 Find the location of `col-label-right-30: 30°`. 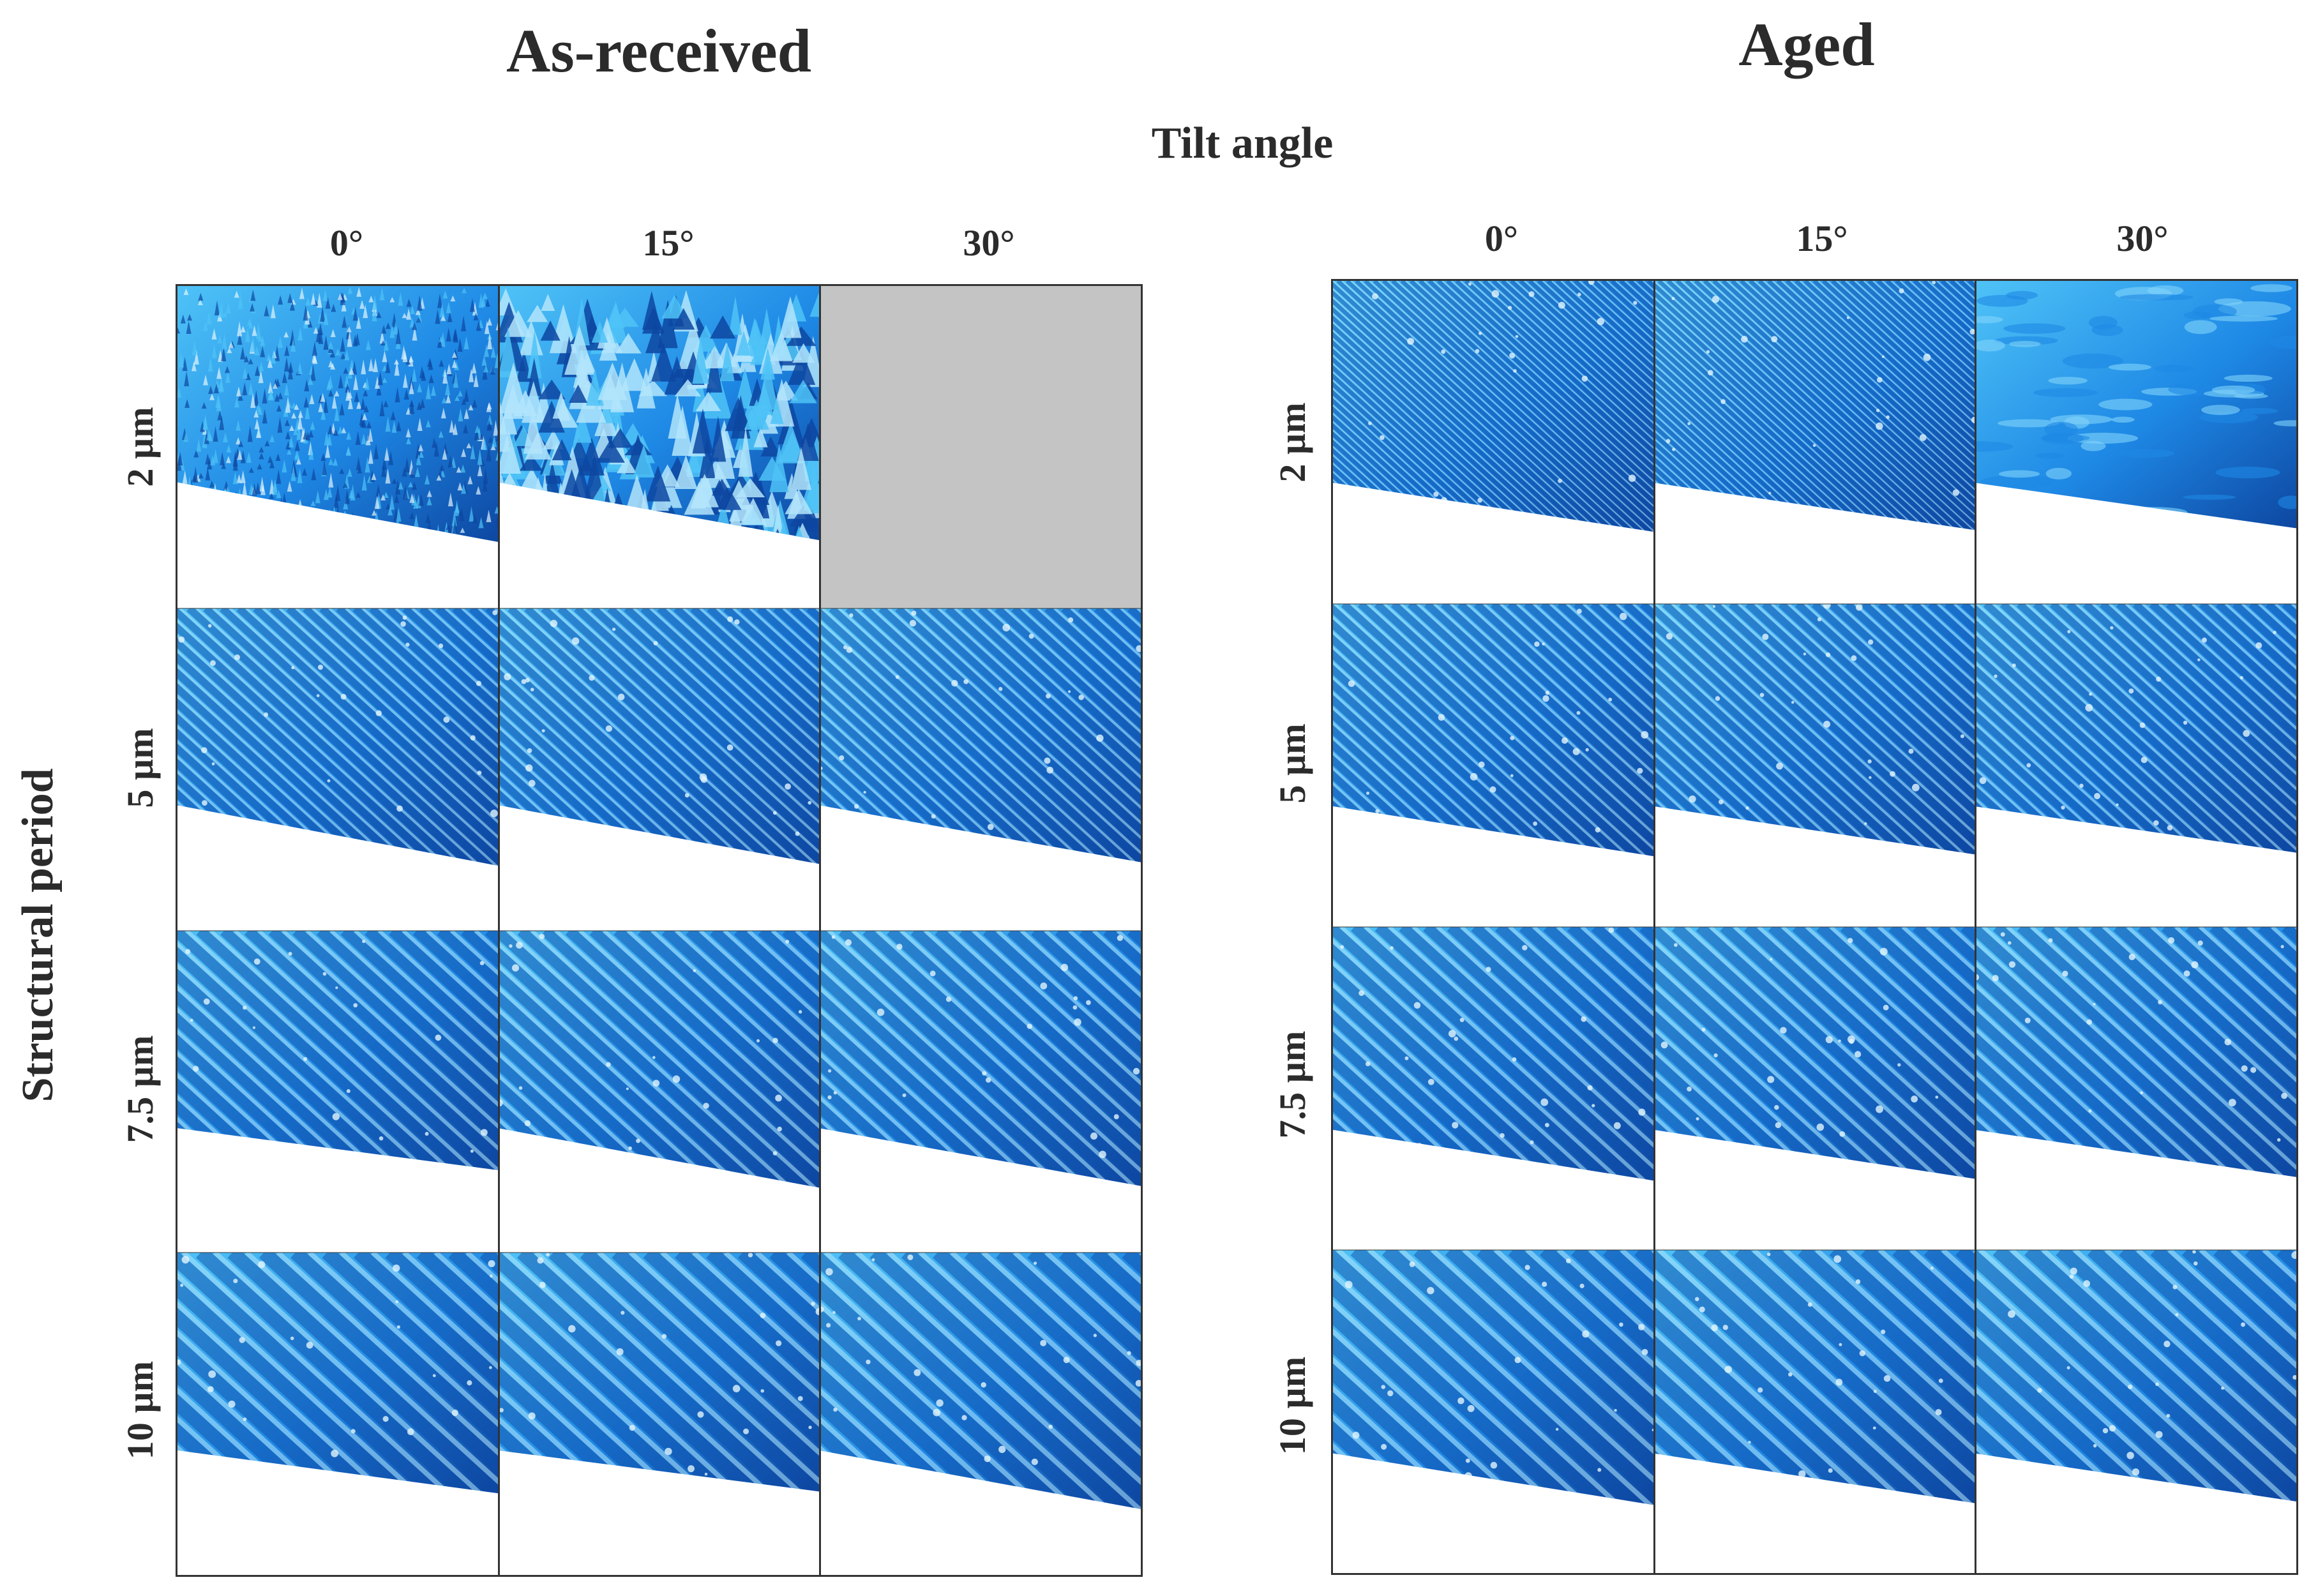

col-label-right-30: 30° is located at coordinates (2142, 238).